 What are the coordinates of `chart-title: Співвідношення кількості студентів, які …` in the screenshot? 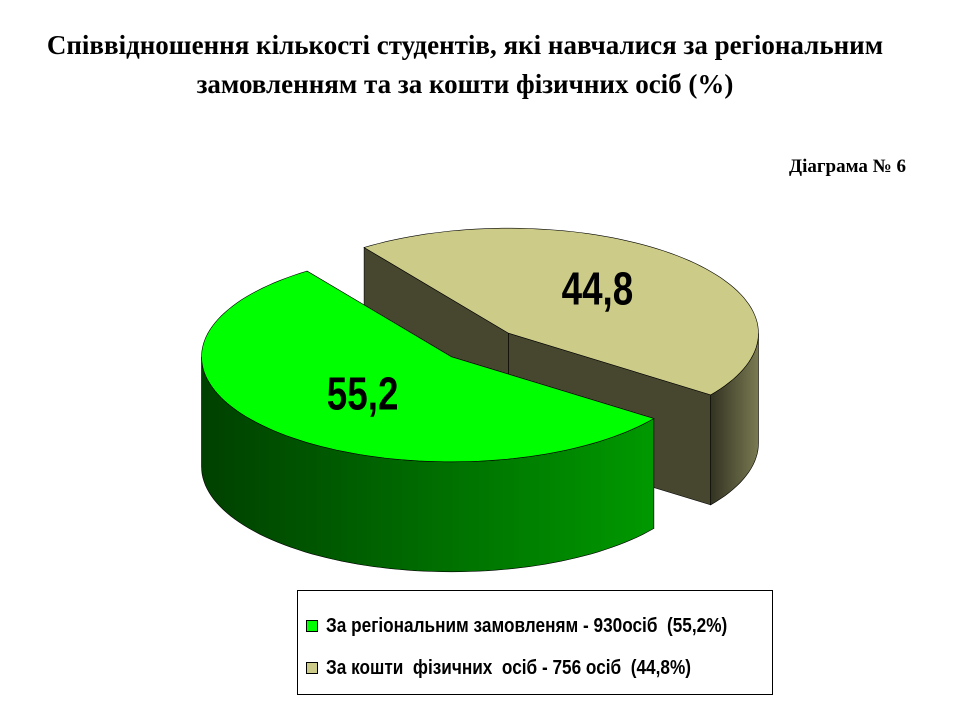 It's located at (465, 64).